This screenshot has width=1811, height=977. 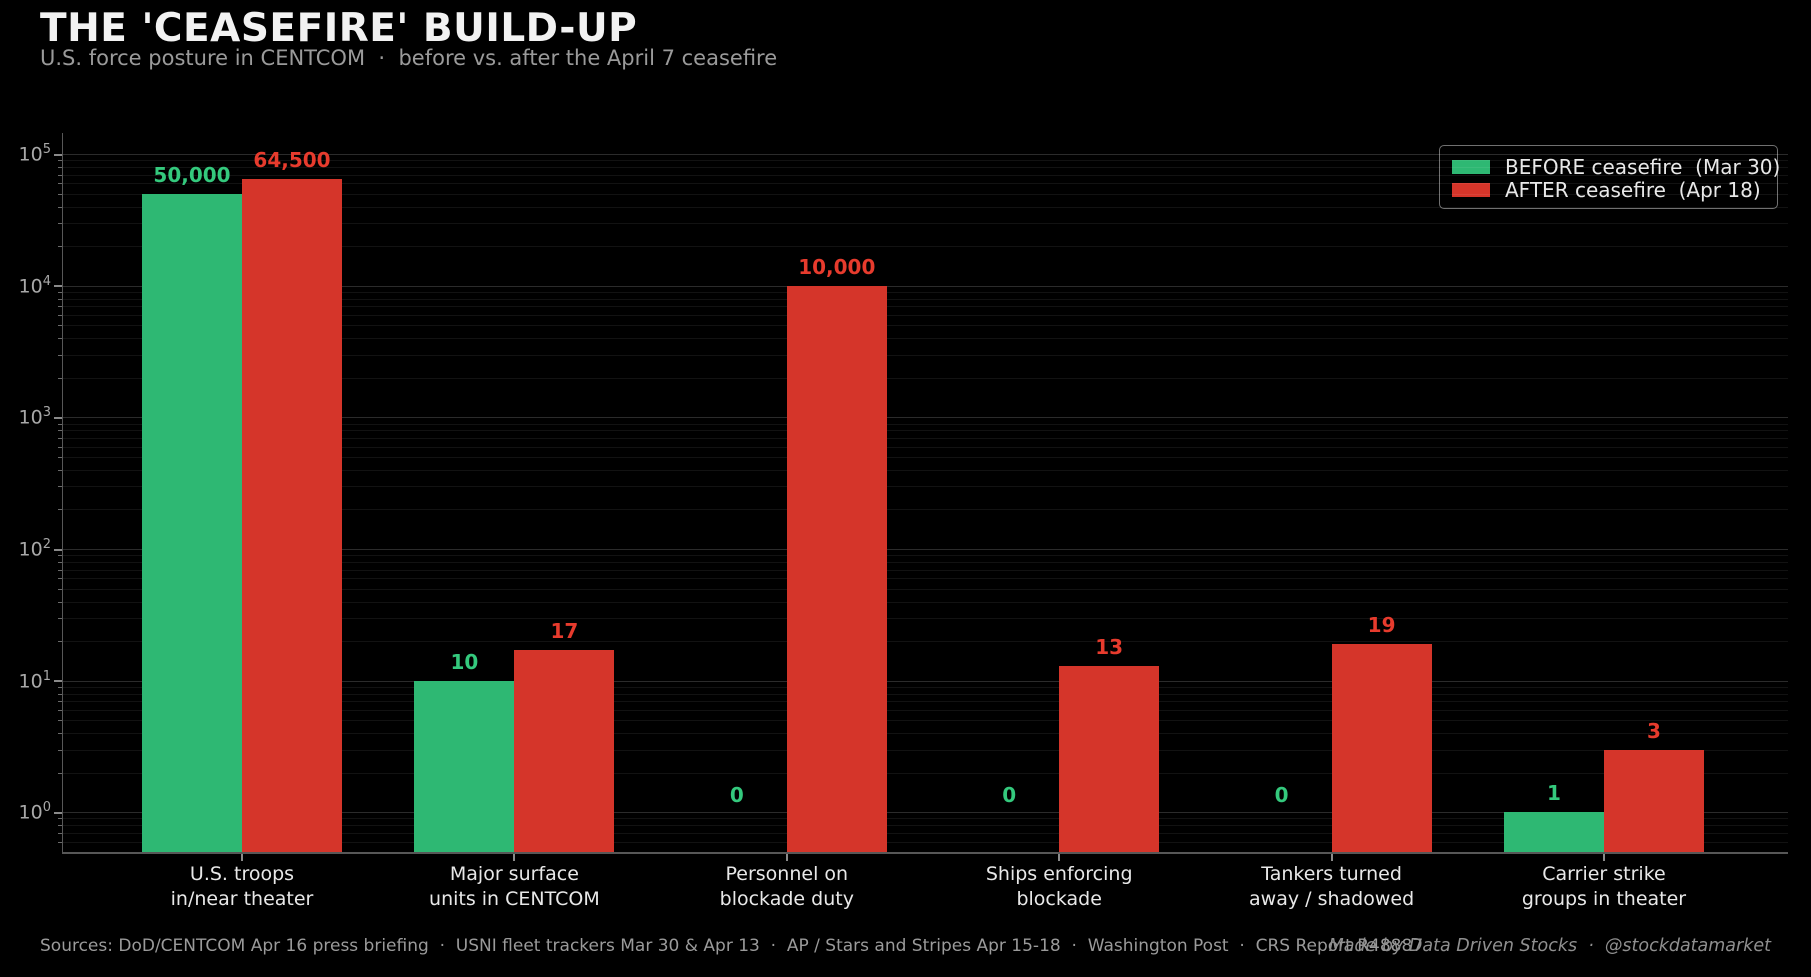 I want to click on value-label-after: 19, so click(x=1381, y=625).